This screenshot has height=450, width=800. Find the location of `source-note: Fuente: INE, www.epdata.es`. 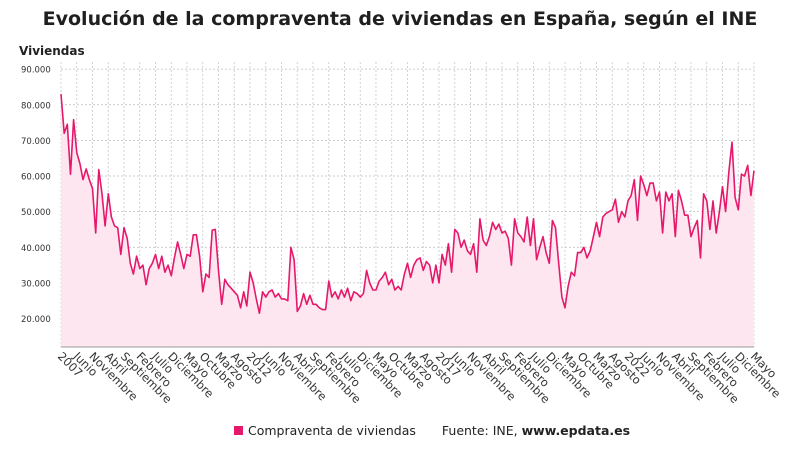

source-note: Fuente: INE, www.epdata.es is located at coordinates (536, 430).